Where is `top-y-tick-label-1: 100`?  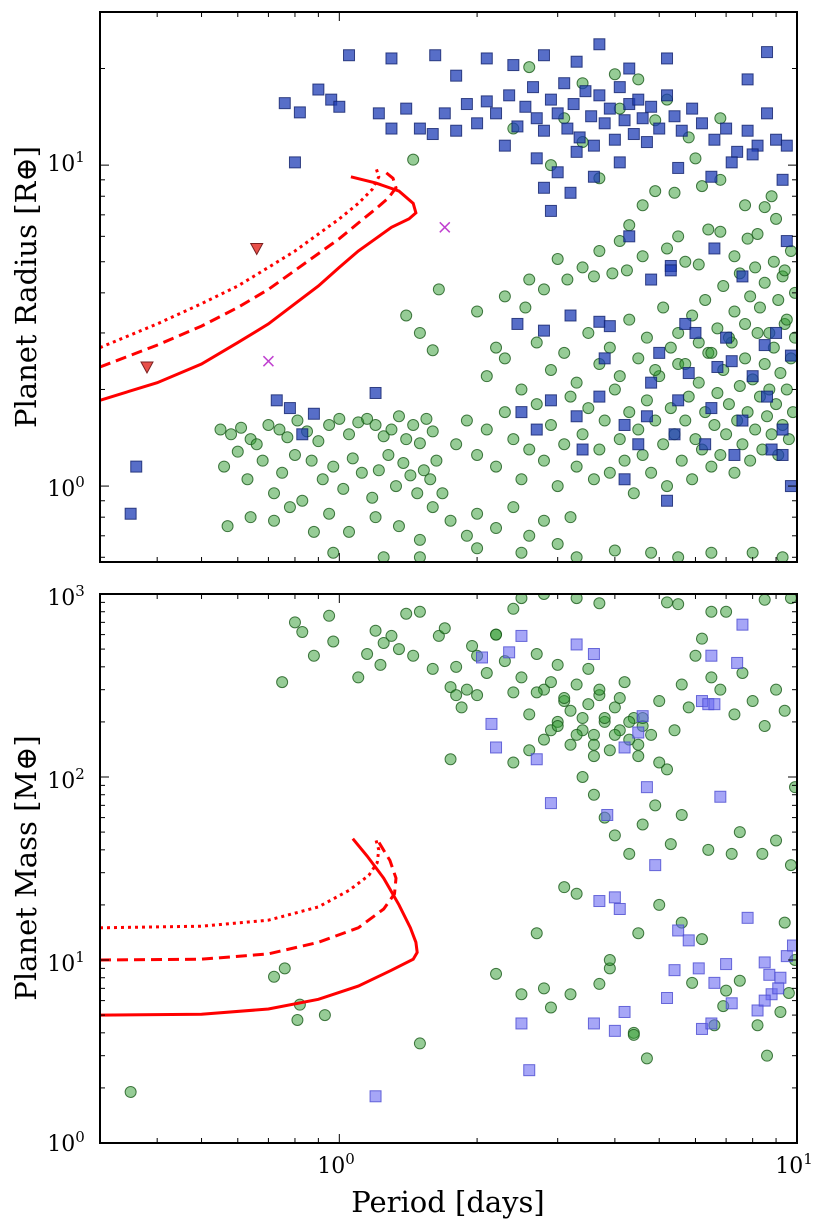 top-y-tick-label-1: 100 is located at coordinates (66, 487).